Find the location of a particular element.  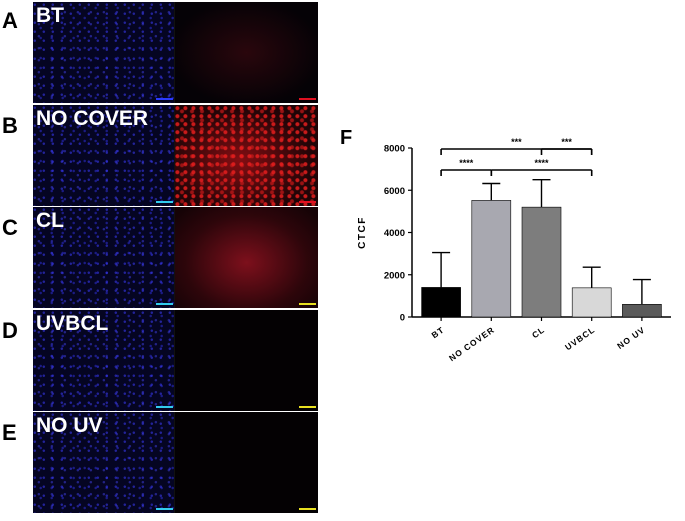

panel-d: UVBCL is located at coordinates (175, 360).